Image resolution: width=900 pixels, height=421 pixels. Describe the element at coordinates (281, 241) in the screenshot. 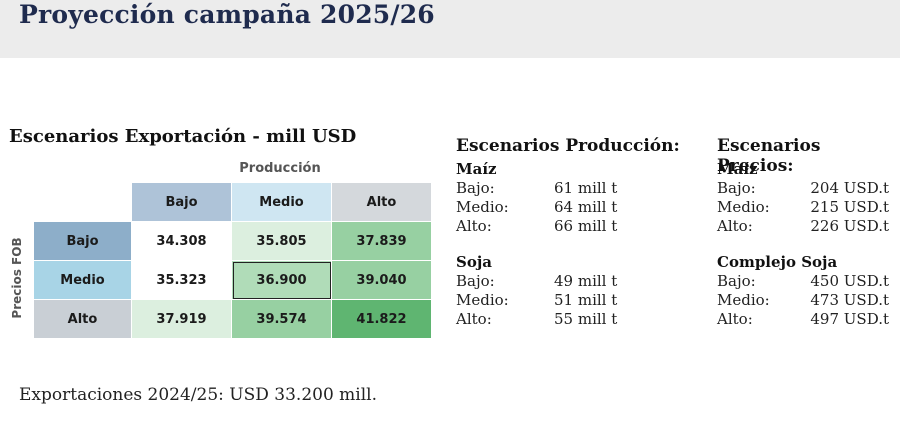

I see `matrix-cell: 35.805` at that location.